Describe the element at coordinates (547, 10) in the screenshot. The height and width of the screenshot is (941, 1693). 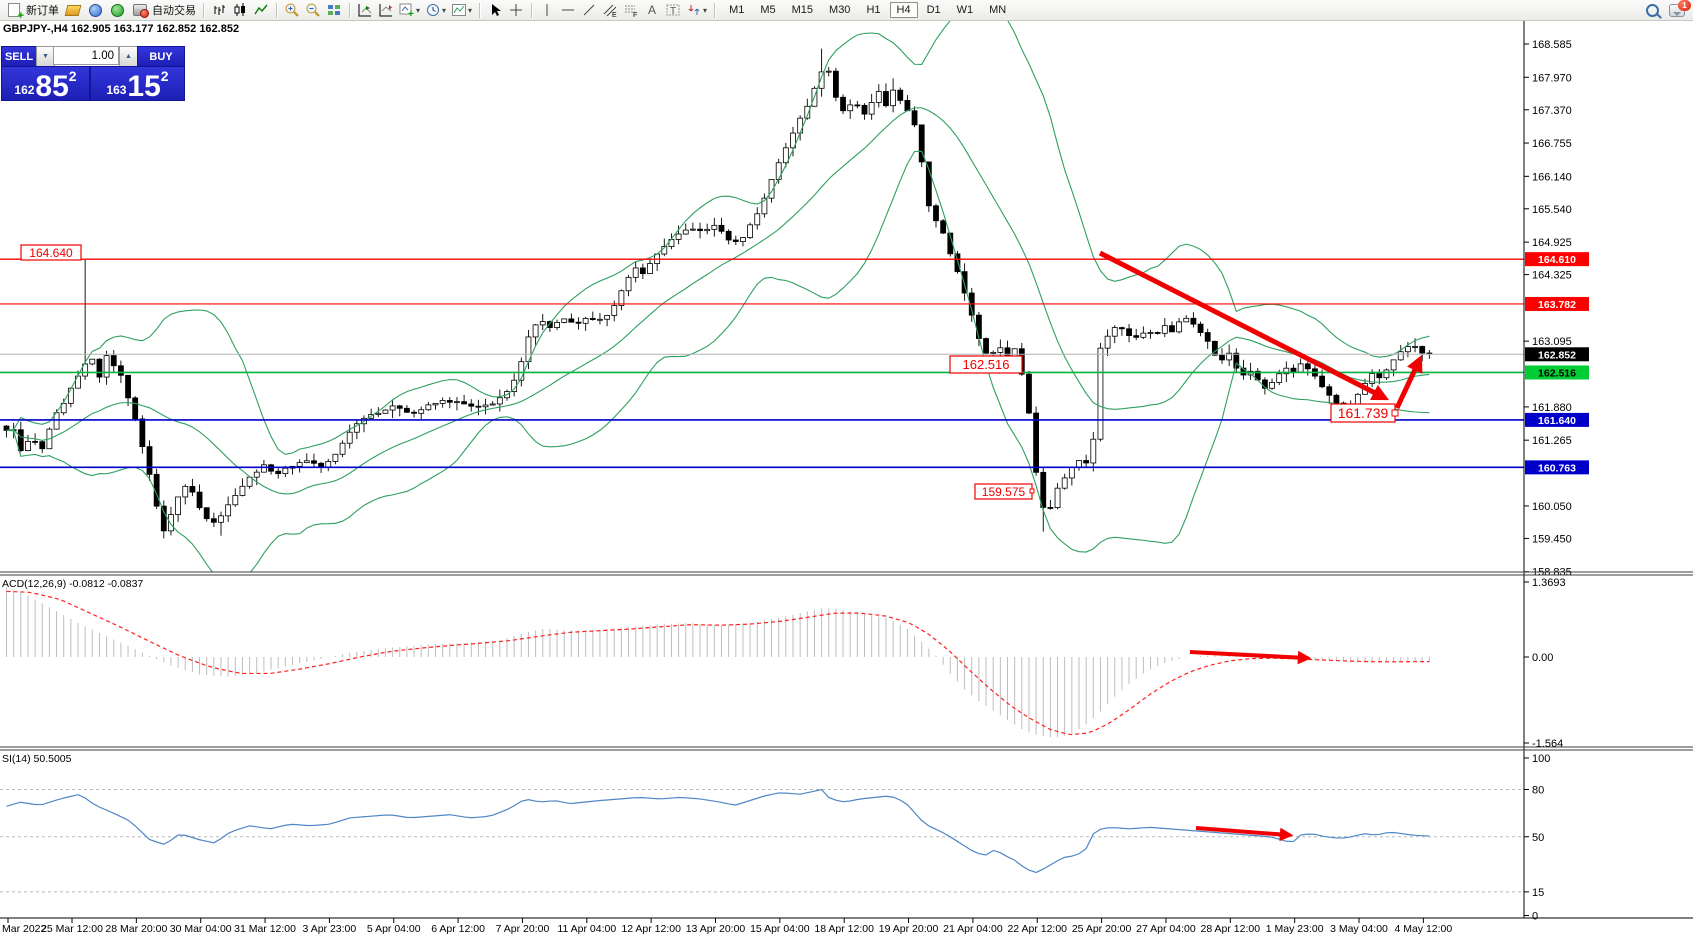
I see `vertical-line-tool-button` at that location.